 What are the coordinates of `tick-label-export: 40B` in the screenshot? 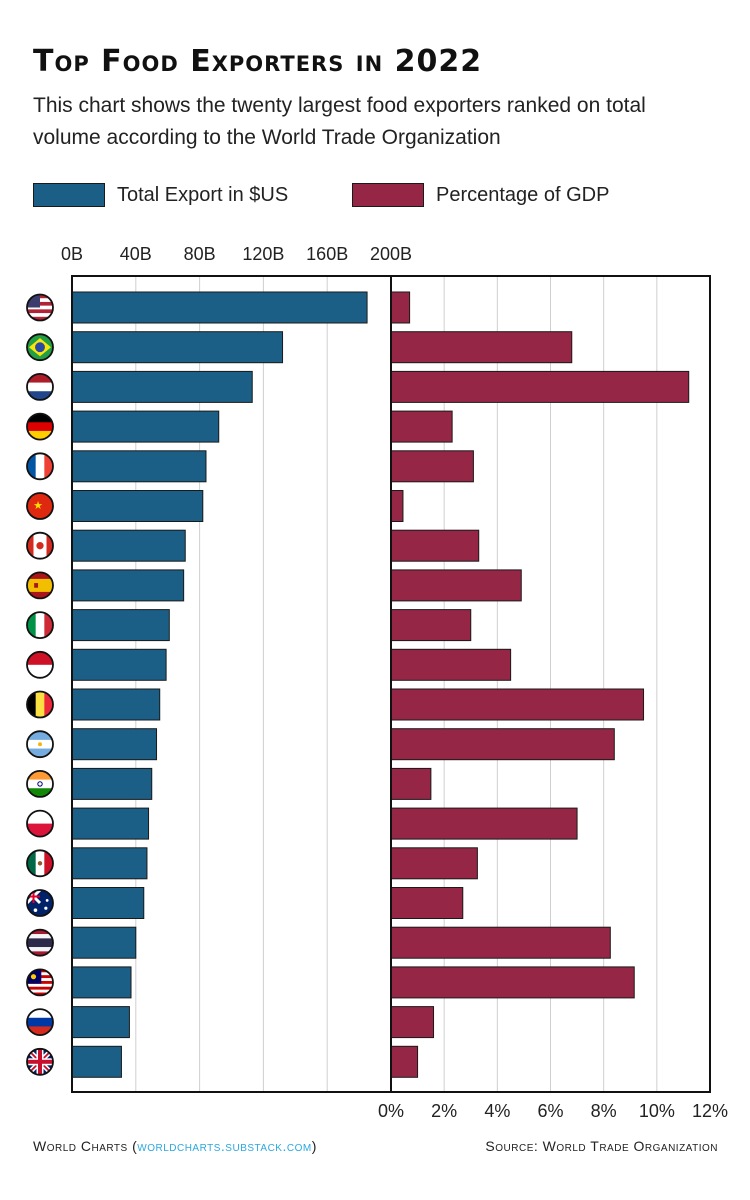 It's located at (136, 254).